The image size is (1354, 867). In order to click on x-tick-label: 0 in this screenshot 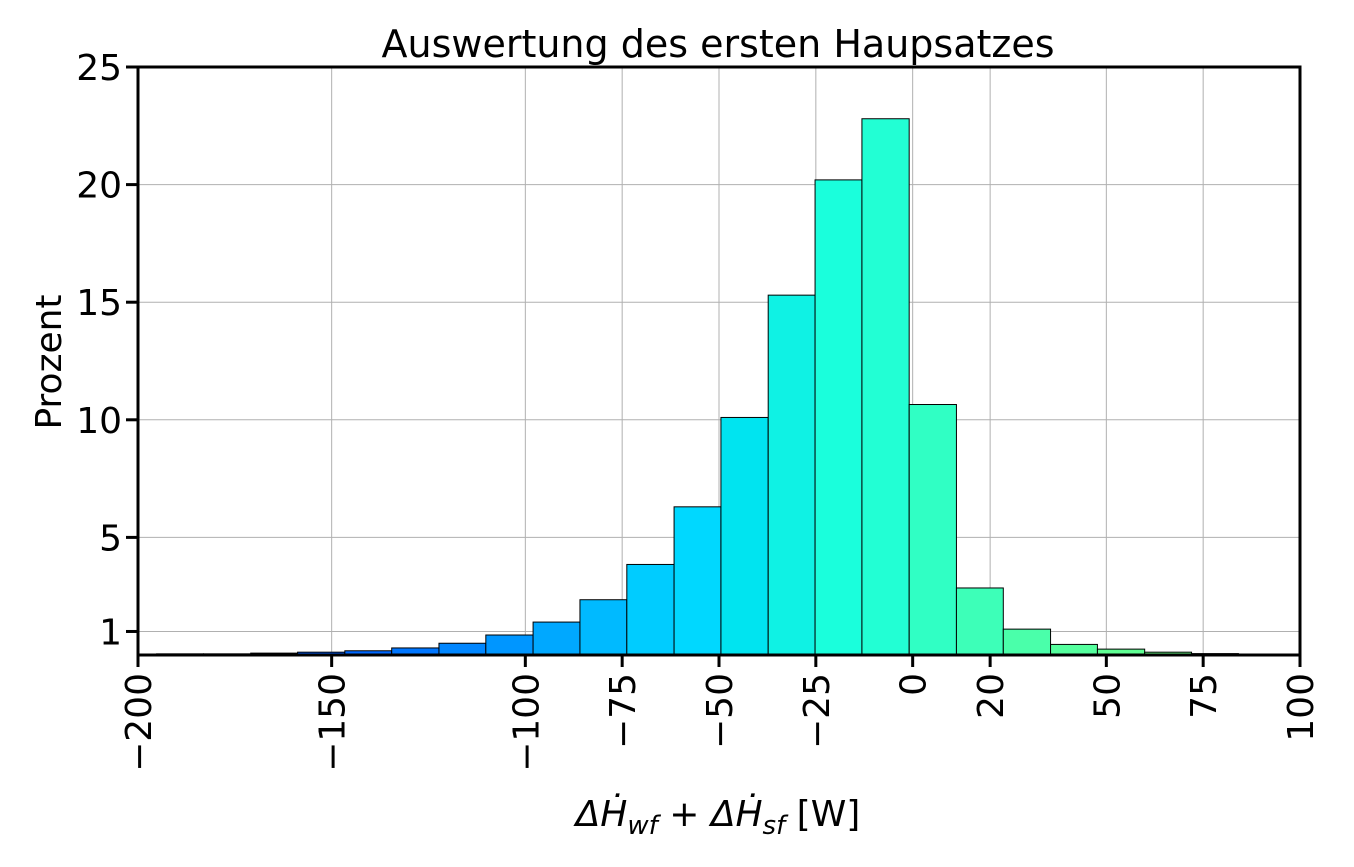, I will do `click(914, 684)`.